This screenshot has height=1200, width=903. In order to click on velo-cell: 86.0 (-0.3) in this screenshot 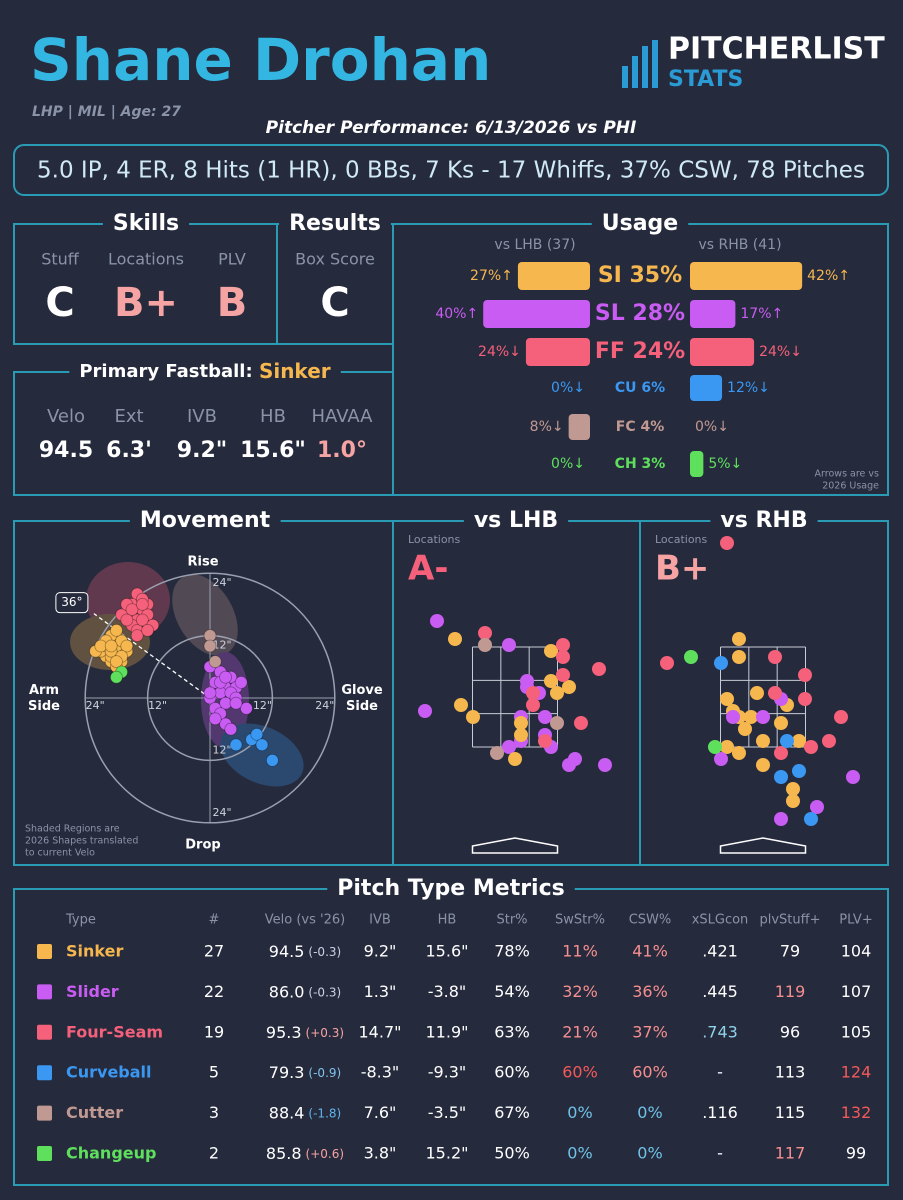, I will do `click(305, 991)`.